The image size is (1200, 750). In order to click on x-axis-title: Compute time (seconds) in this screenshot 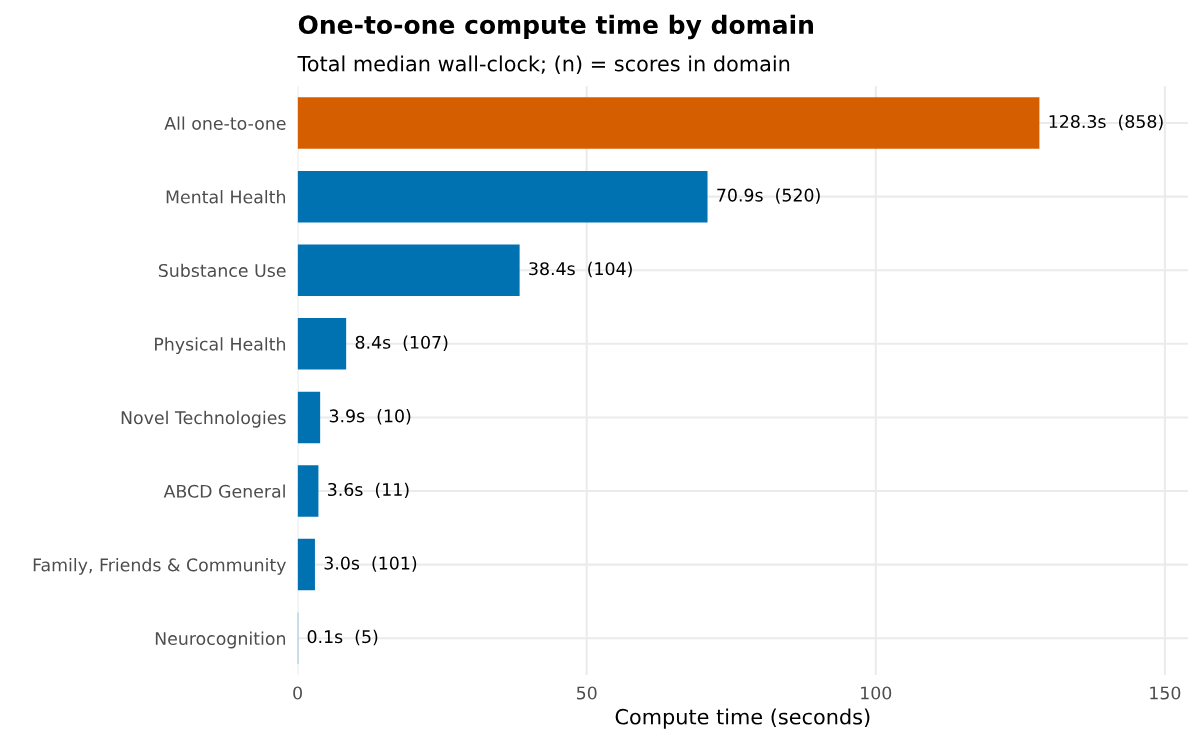, I will do `click(742, 718)`.